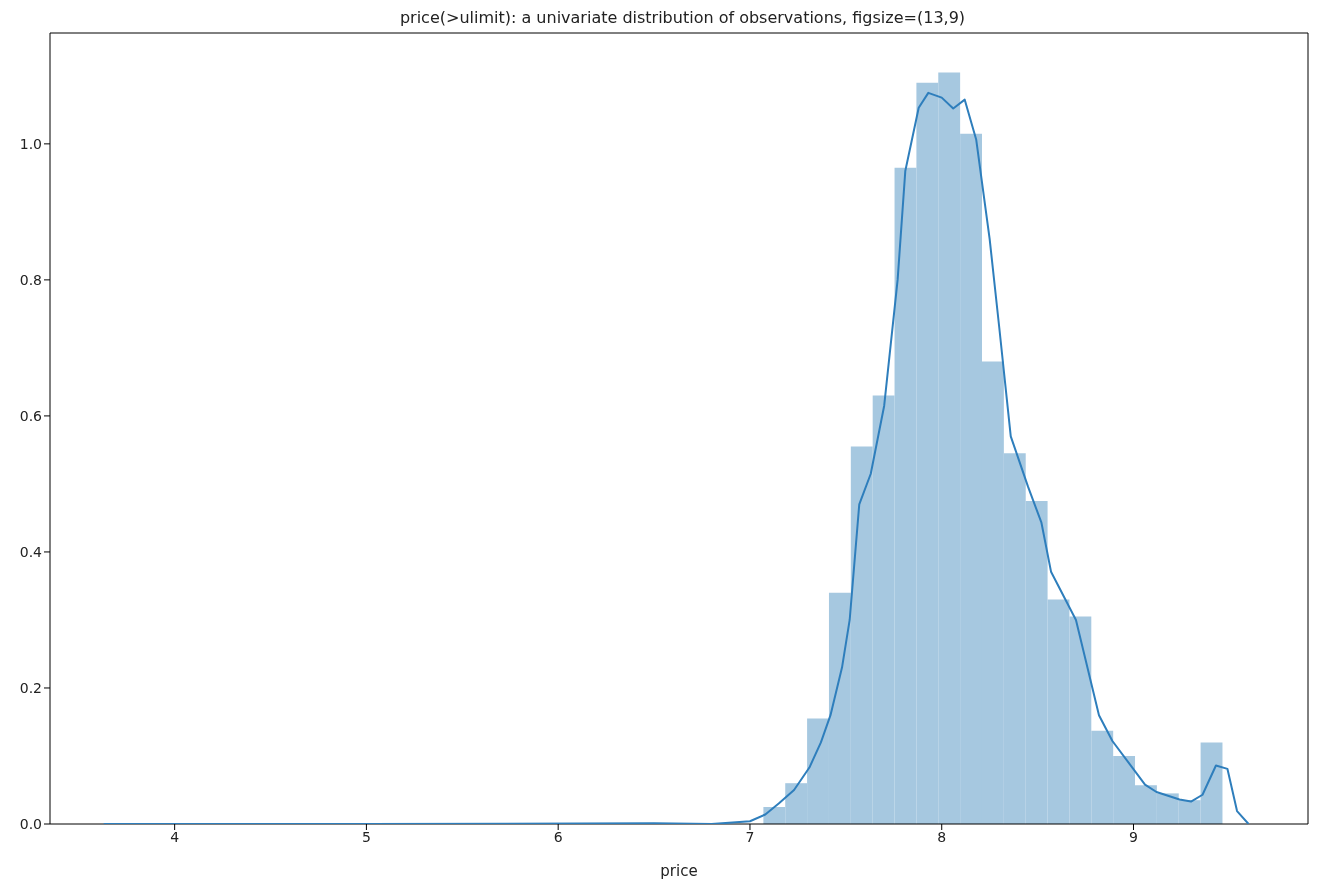 The image size is (1325, 895). What do you see at coordinates (1133, 836) in the screenshot?
I see `x-tick-label: 9` at bounding box center [1133, 836].